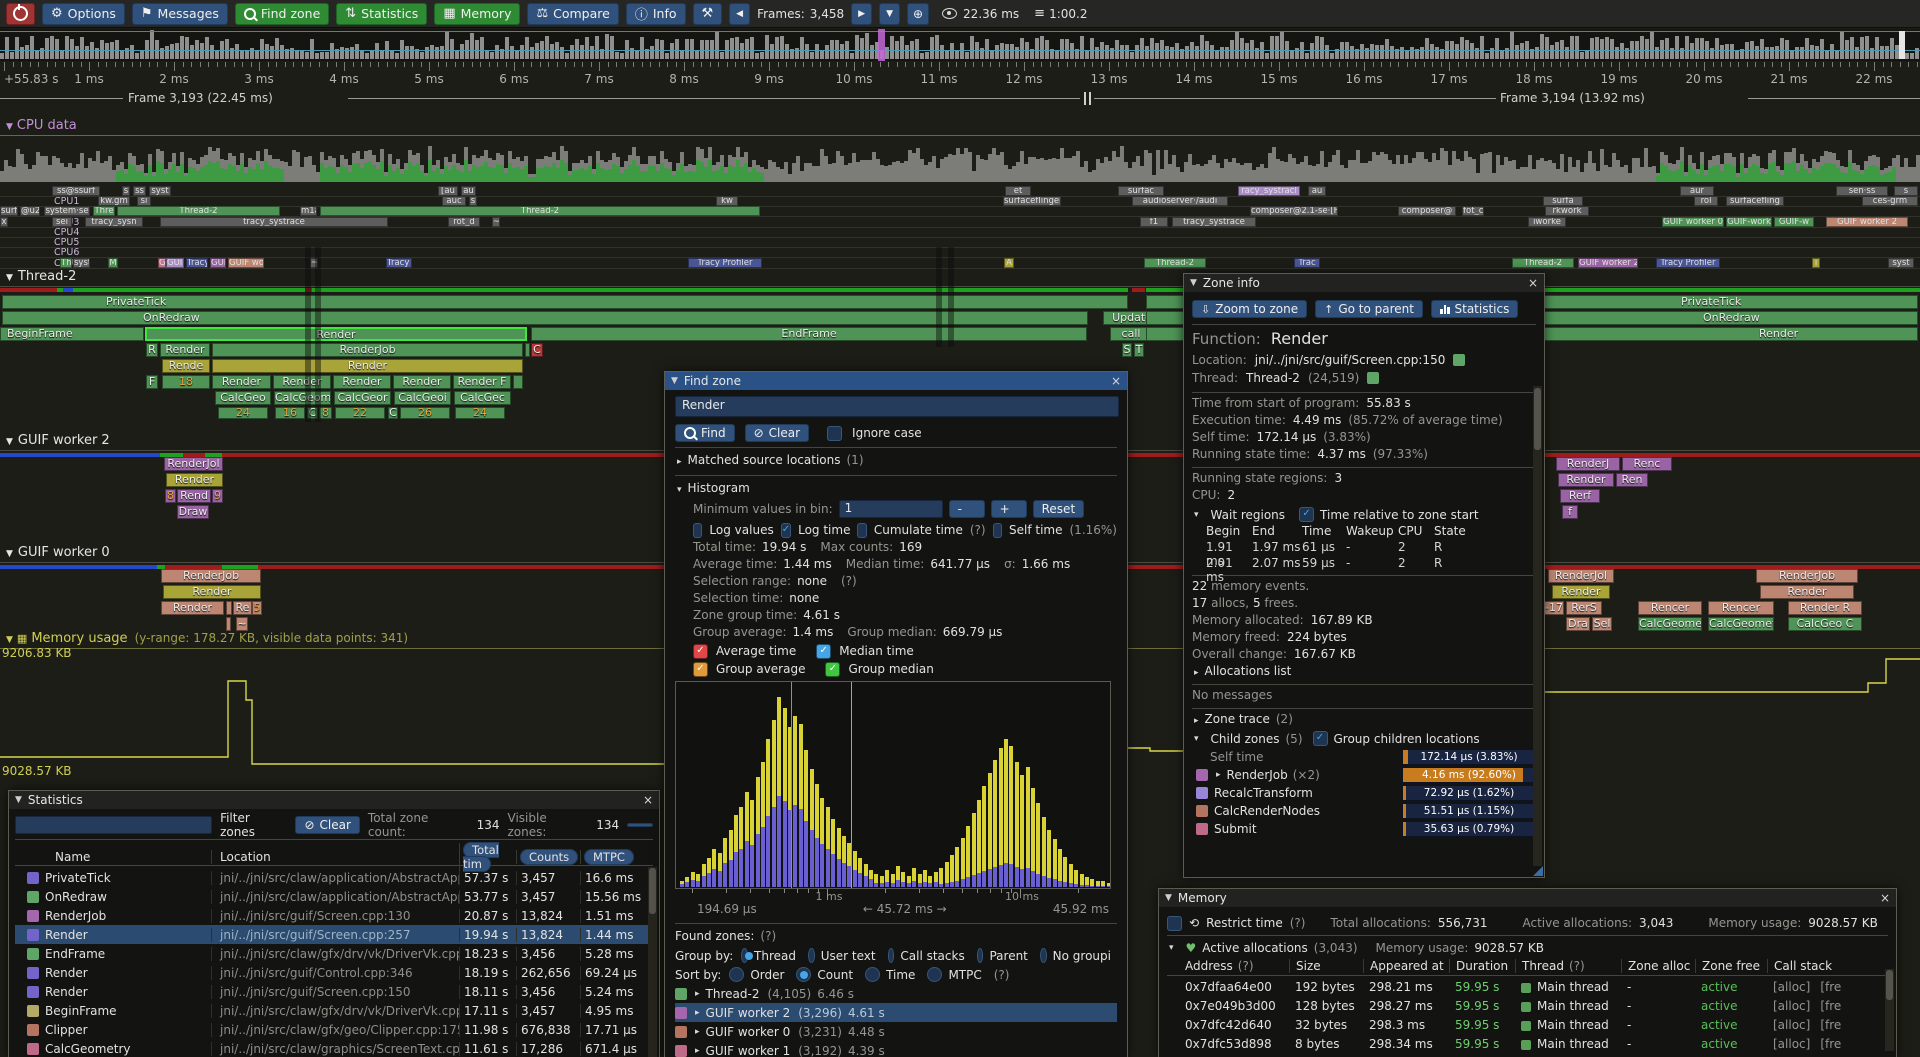 The height and width of the screenshot is (1057, 1920). Describe the element at coordinates (1364, 811) in the screenshot. I see `child-zone-row: CalcRenderNodes 51.51 µs (1.15%)` at that location.